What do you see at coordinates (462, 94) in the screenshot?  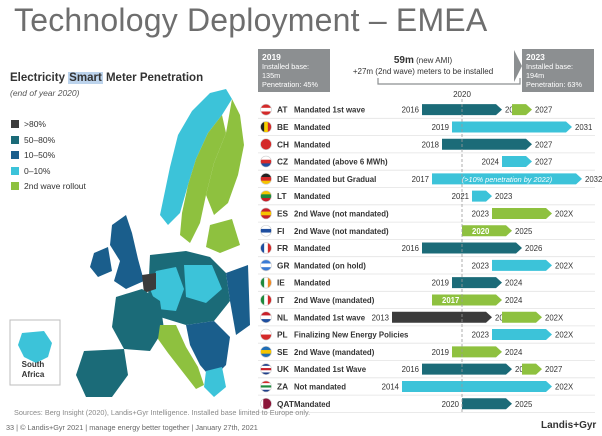 I see `marker-label: 2020` at bounding box center [462, 94].